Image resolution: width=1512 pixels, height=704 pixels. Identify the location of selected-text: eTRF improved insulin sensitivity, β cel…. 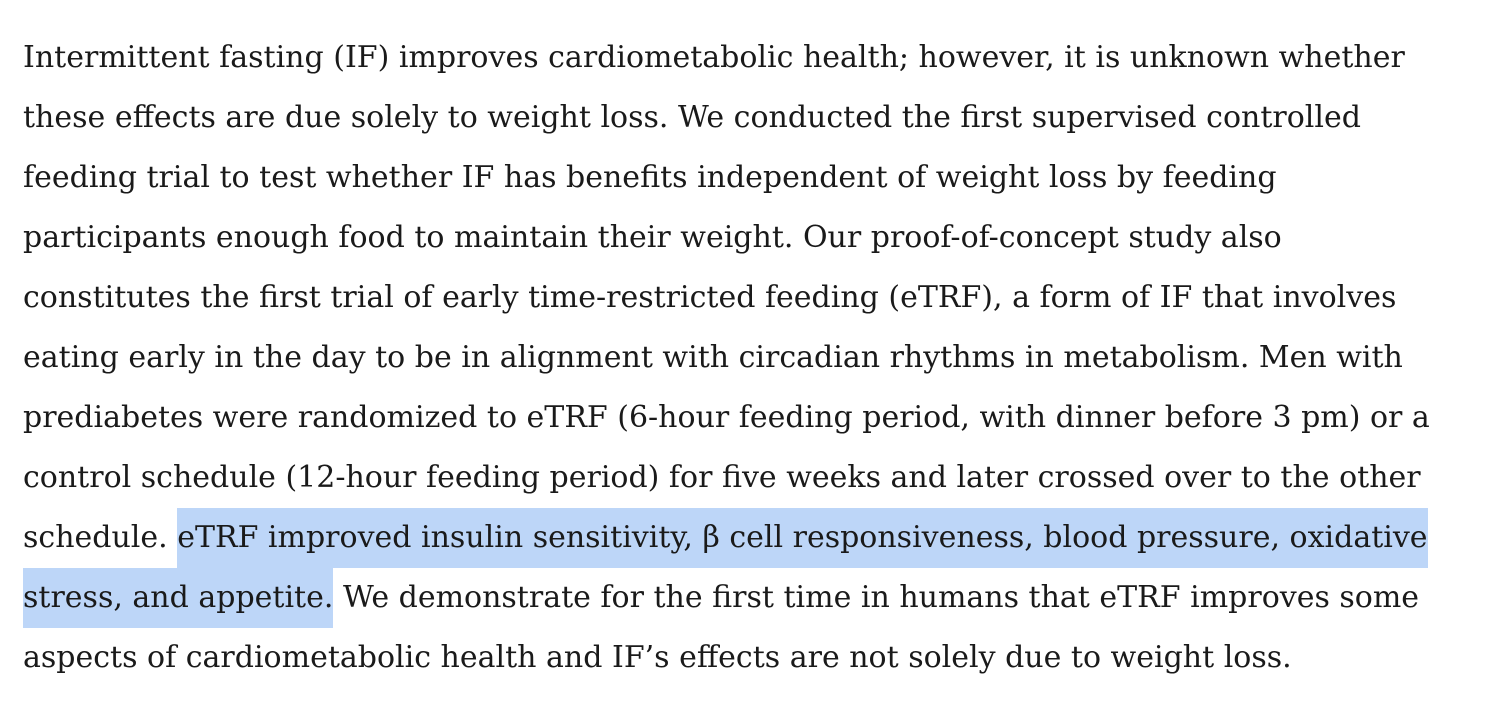
(802, 538).